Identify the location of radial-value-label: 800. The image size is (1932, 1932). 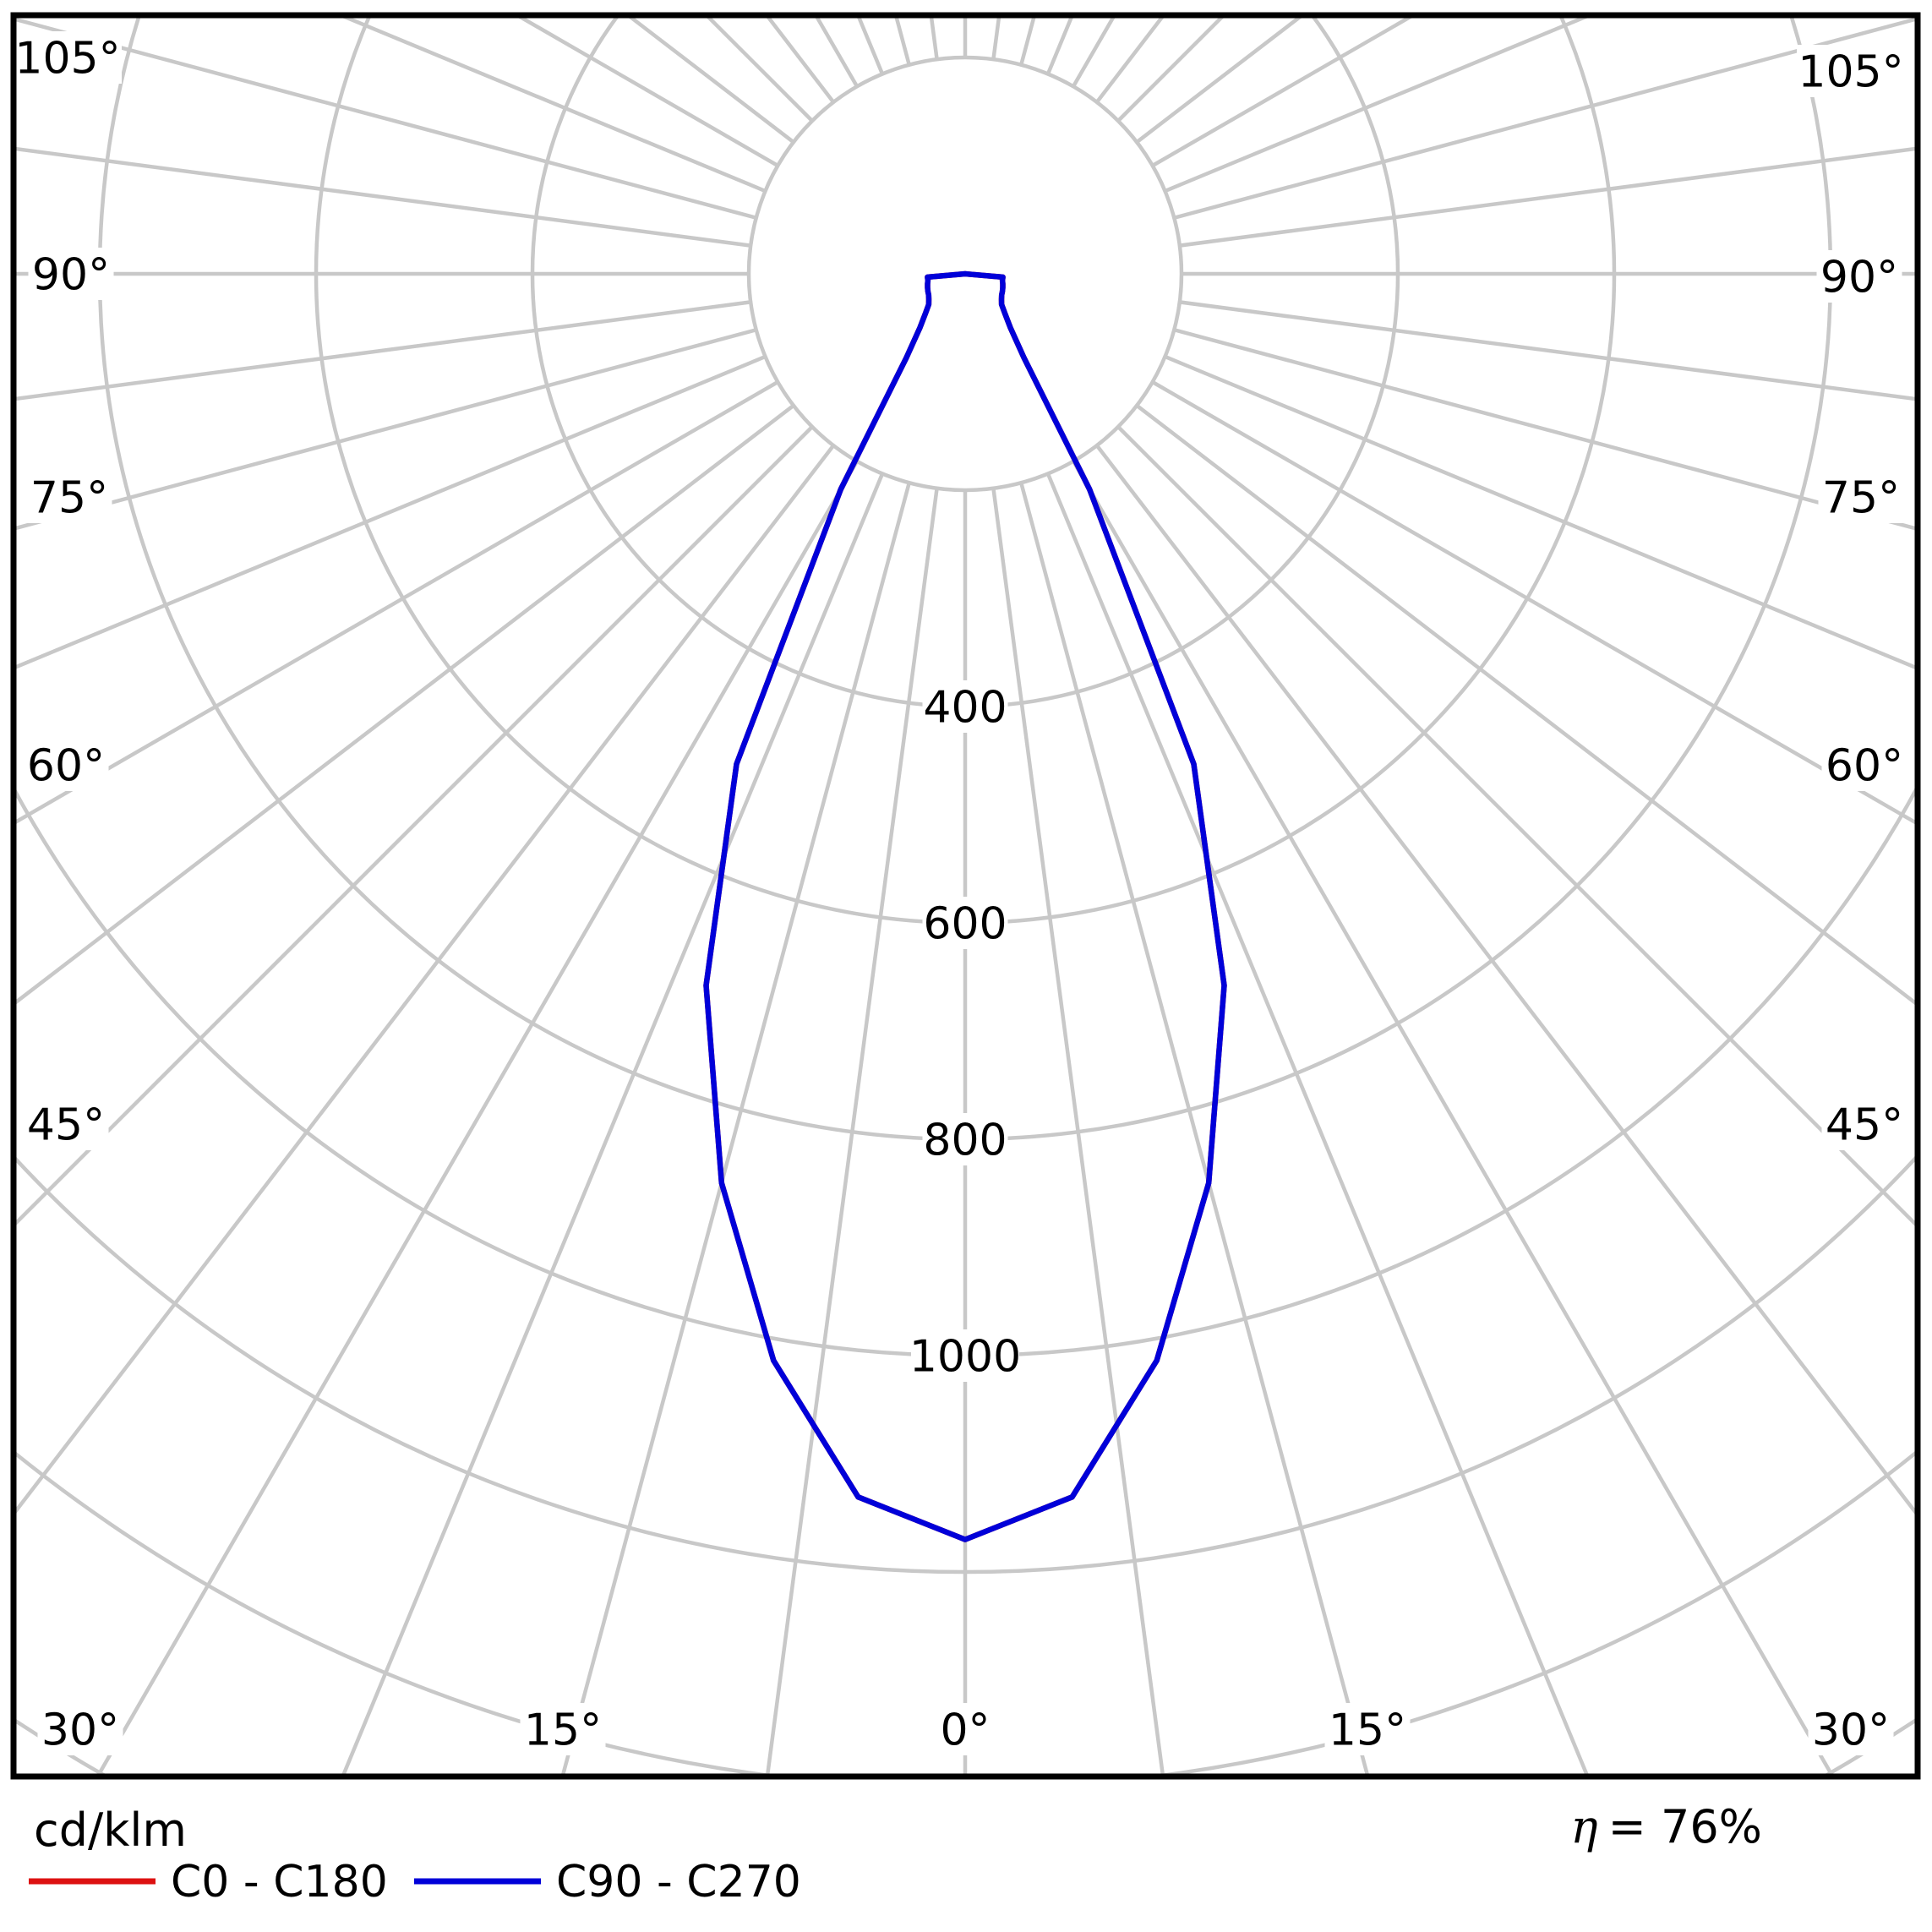
(965, 1141).